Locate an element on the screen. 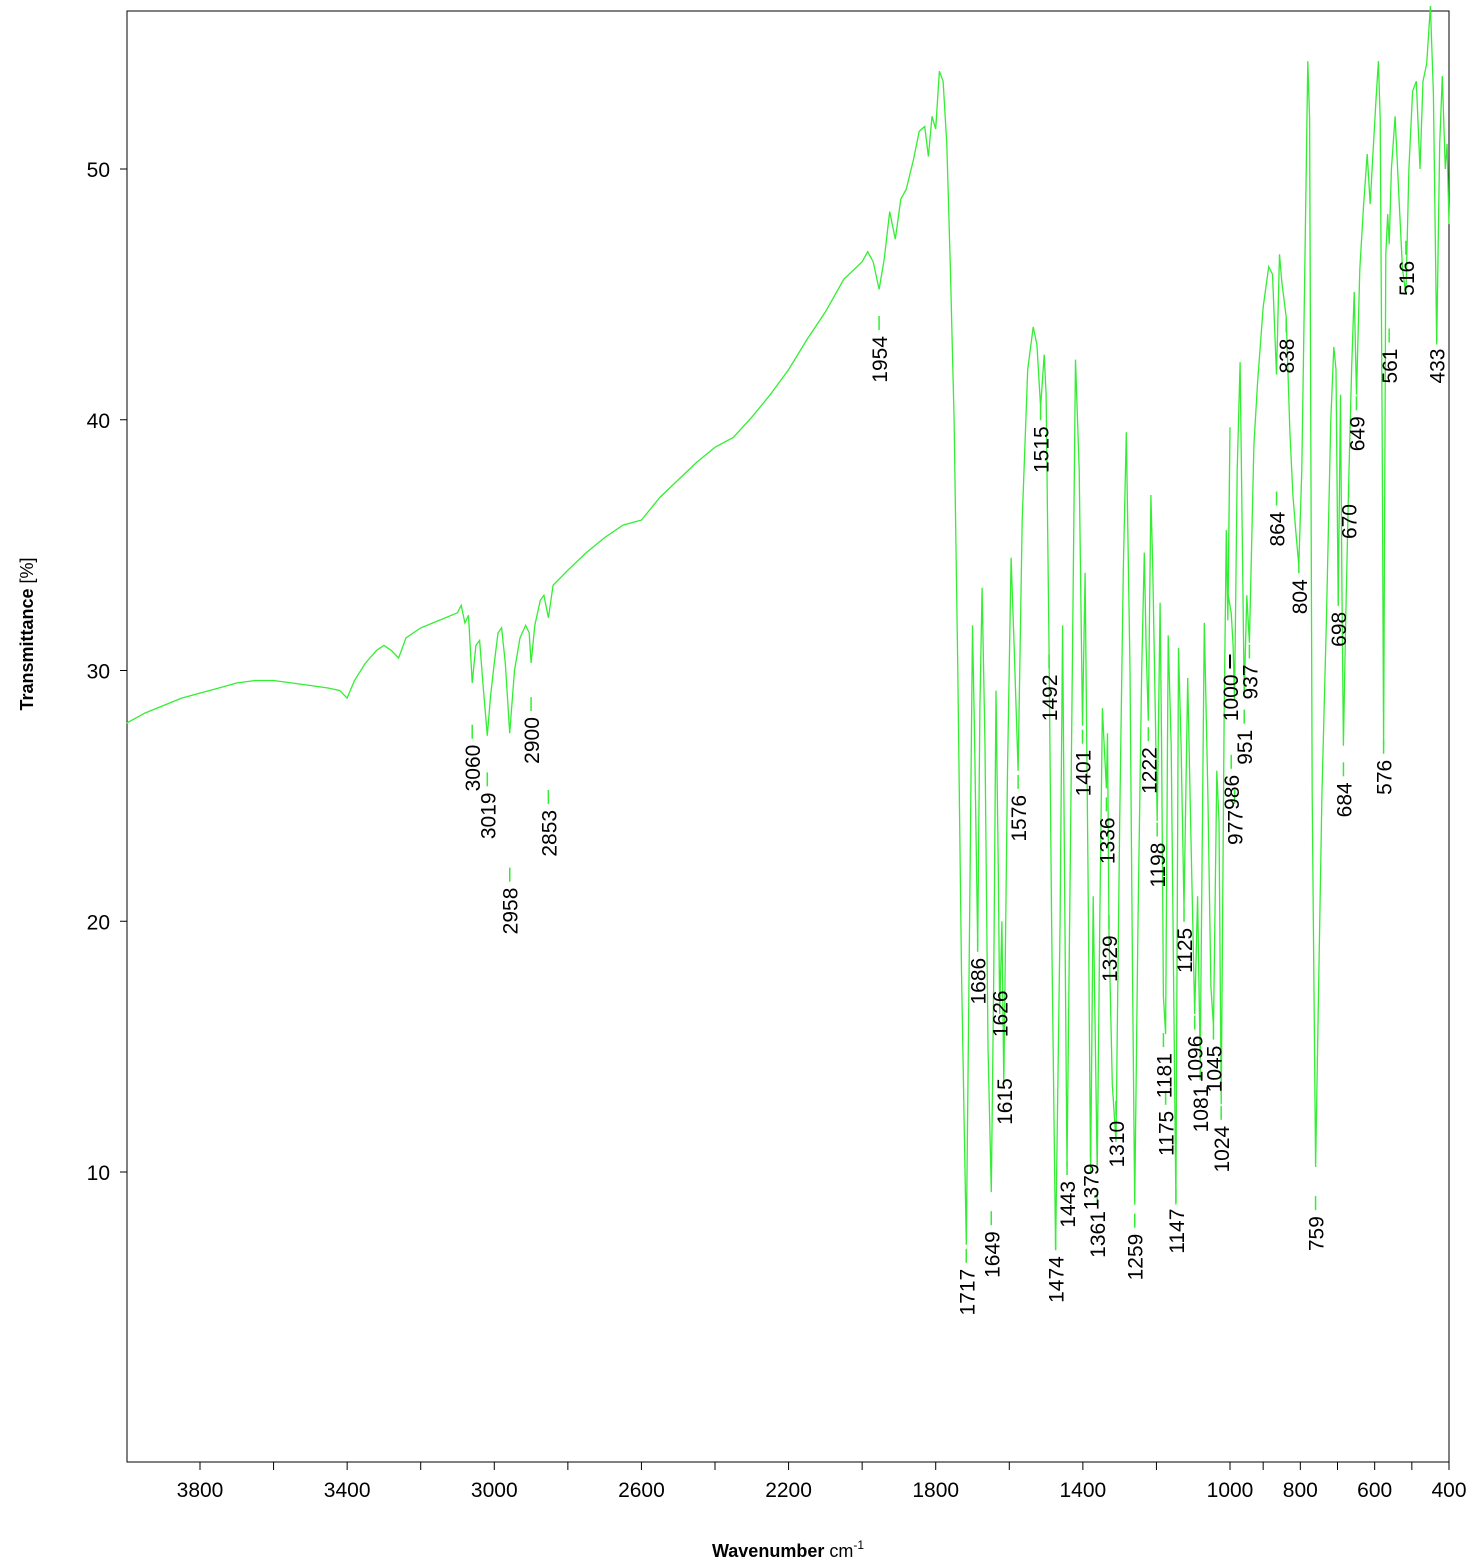 The image size is (1475, 1566). peak-label: 1686 is located at coordinates (979, 981).